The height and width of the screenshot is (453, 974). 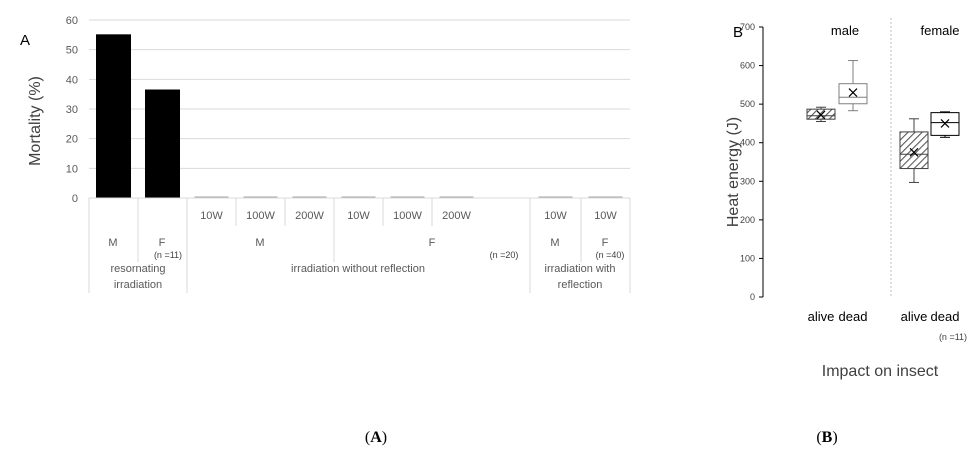 I want to click on group-label: resornating, so click(x=137, y=269).